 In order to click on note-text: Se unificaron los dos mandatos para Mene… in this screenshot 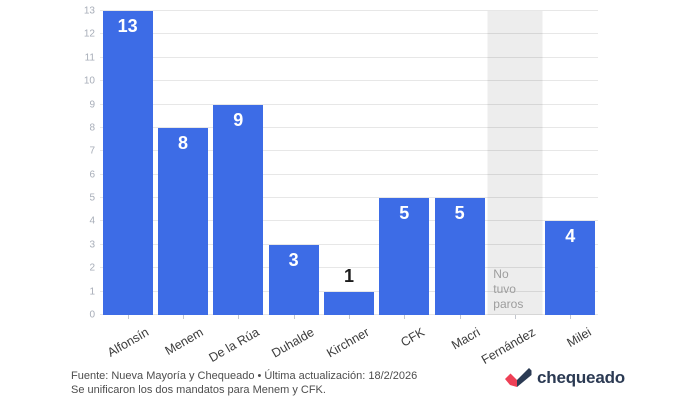, I will do `click(198, 390)`.